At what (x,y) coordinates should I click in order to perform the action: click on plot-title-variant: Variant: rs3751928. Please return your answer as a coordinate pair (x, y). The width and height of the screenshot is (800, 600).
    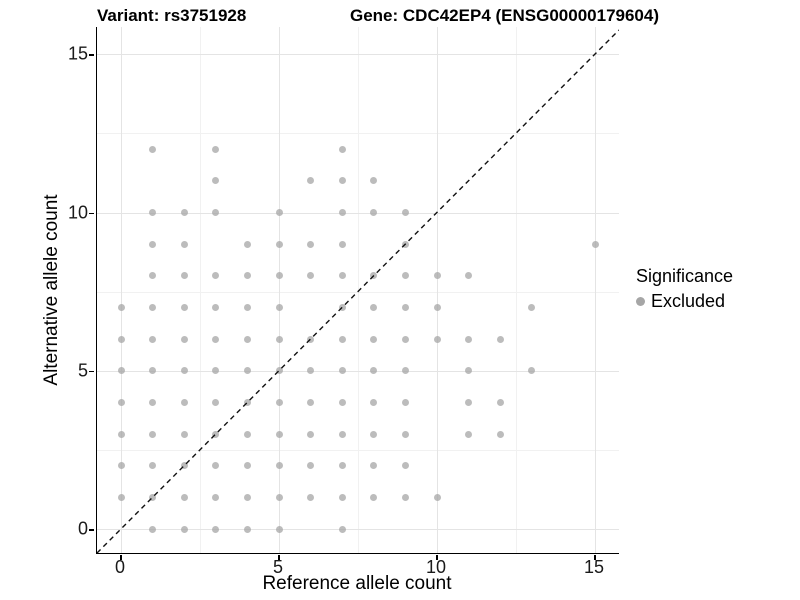
    Looking at the image, I should click on (172, 15).